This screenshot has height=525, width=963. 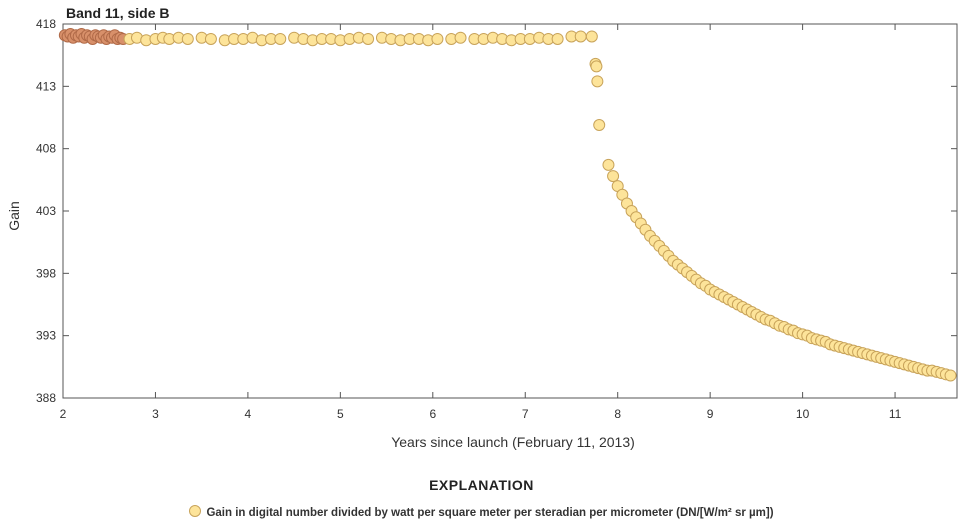 I want to click on x-tick-label: 11, so click(x=895, y=414).